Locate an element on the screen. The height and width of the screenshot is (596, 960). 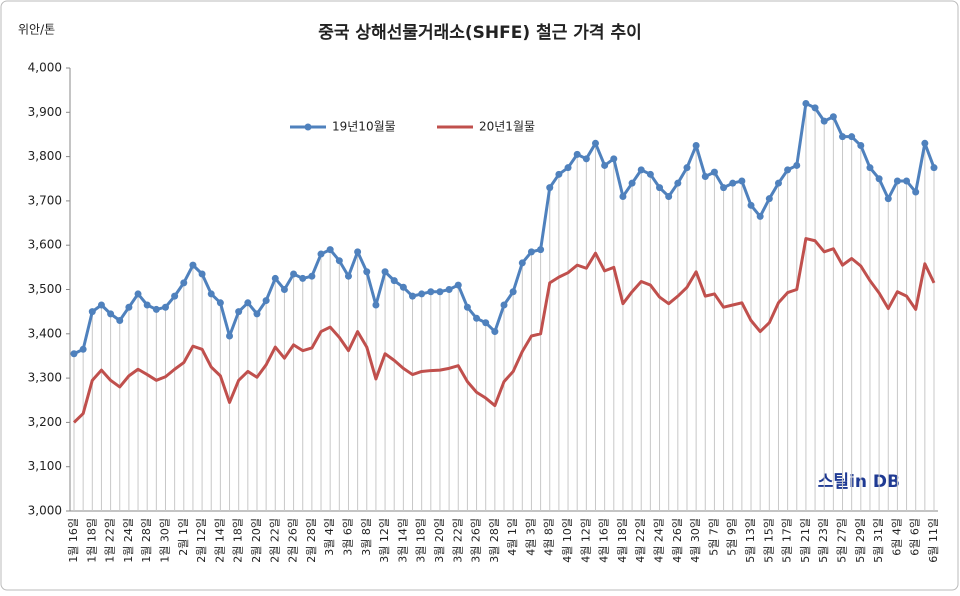
x-tick-label: 3월 4일 is located at coordinates (329, 537).